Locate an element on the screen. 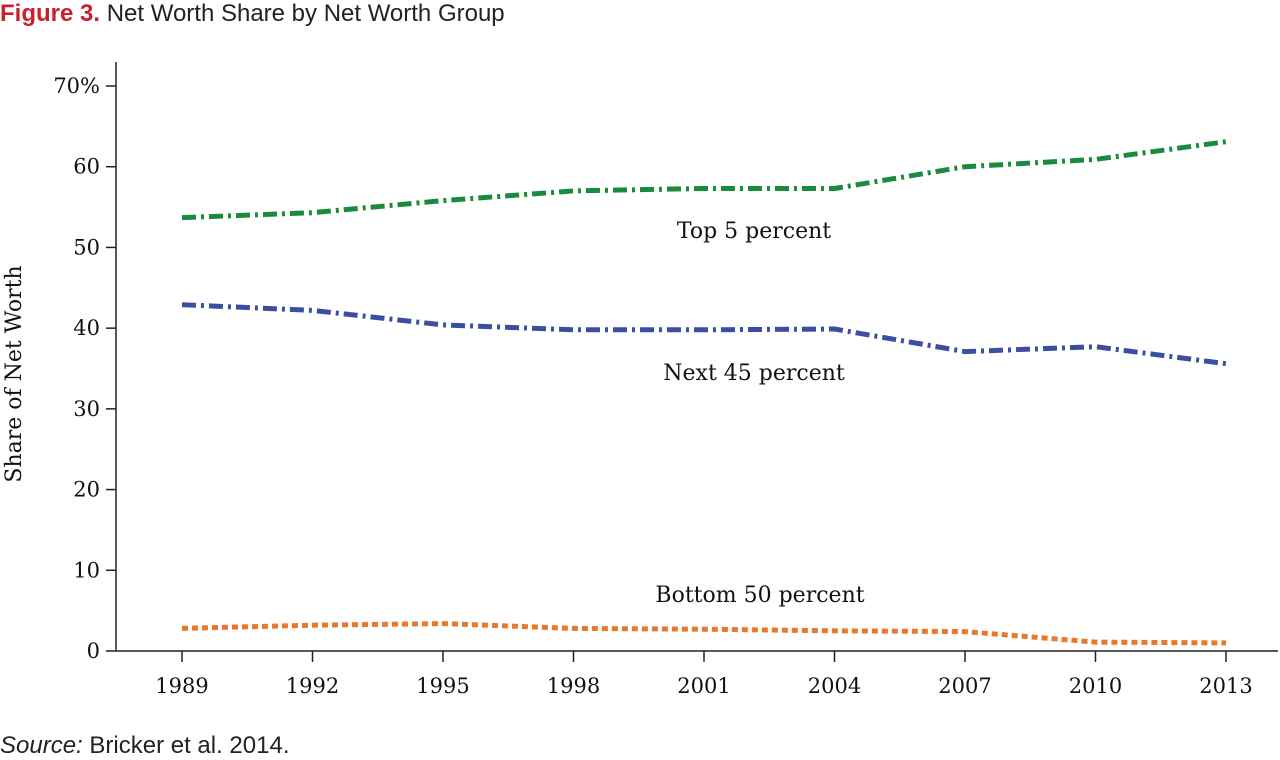 The width and height of the screenshot is (1280, 760). series-label-bottom-50-percent: Bottom 50 percent is located at coordinates (759, 595).